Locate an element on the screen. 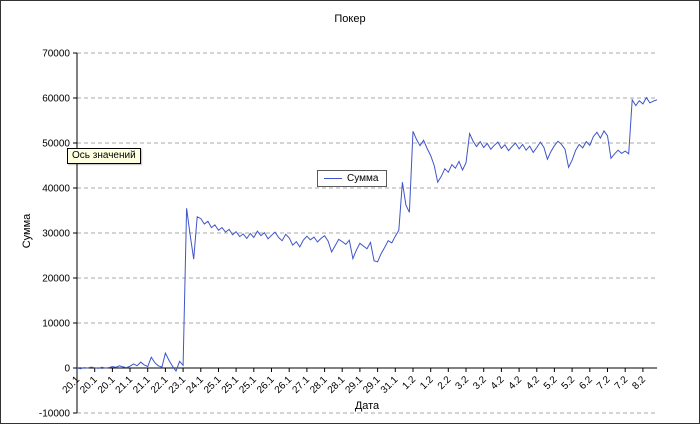 This screenshot has height=424, width=700. legend-label: Сумма is located at coordinates (363, 178).